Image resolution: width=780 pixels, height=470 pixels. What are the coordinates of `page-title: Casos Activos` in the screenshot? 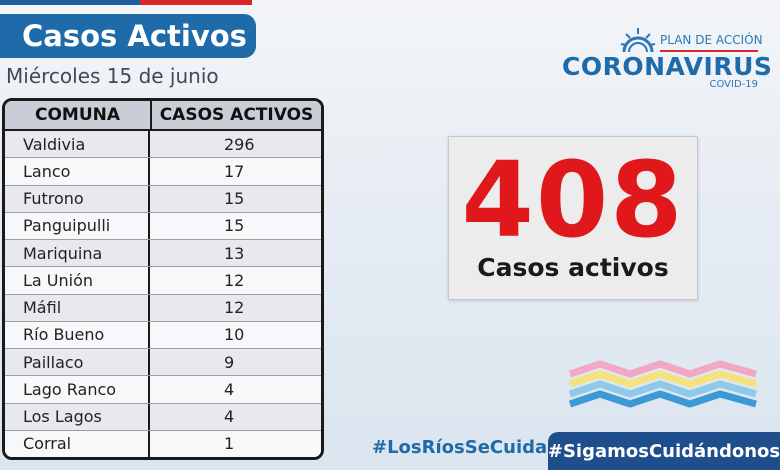 It's located at (128, 36).